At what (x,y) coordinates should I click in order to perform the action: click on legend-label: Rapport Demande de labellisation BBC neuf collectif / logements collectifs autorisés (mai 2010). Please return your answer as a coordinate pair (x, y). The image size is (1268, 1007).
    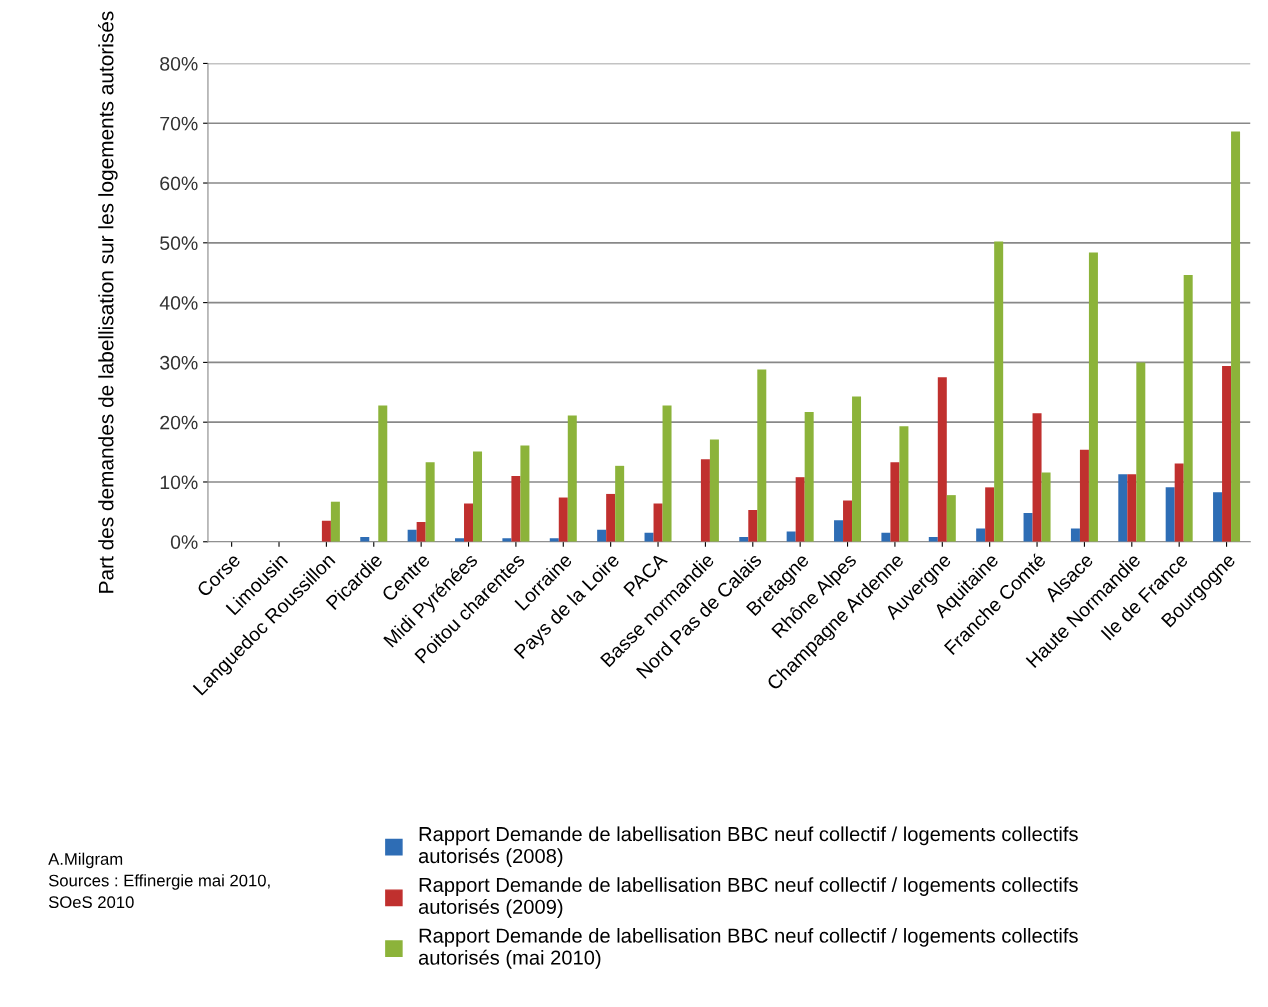
    Looking at the image, I should click on (748, 948).